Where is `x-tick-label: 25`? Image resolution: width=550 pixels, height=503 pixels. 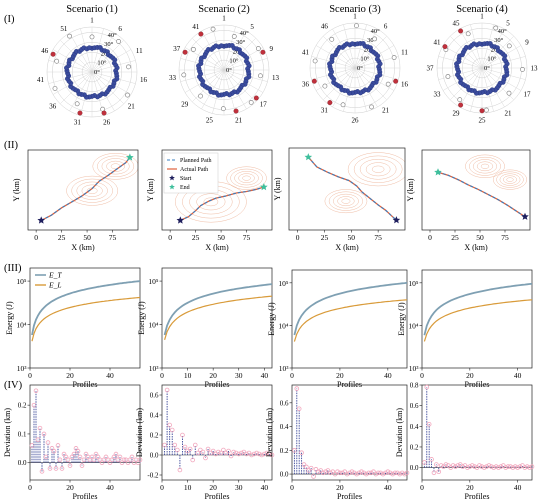
x-tick-label: 25 is located at coordinates (325, 237).